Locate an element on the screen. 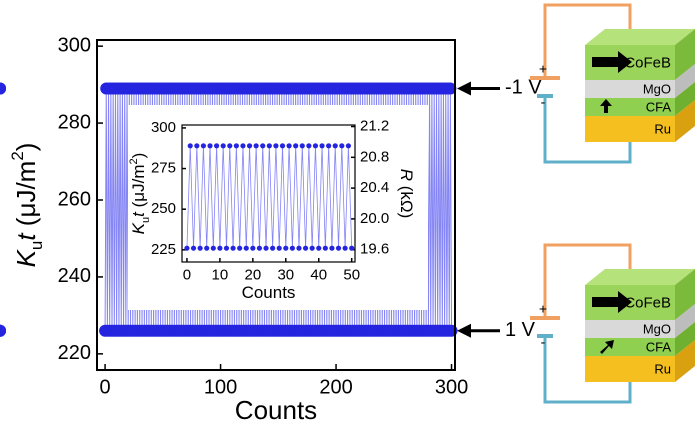  axis-label: Kut (μJ/m2) is located at coordinates (140, 194).